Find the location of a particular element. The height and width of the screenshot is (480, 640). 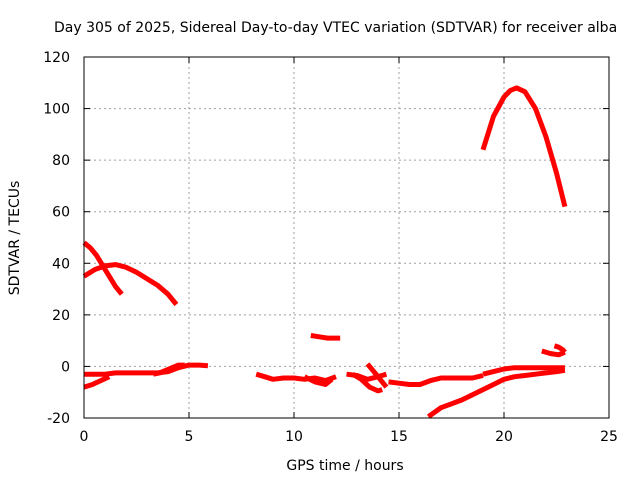

y-tick-label: 0 is located at coordinates (65, 367).